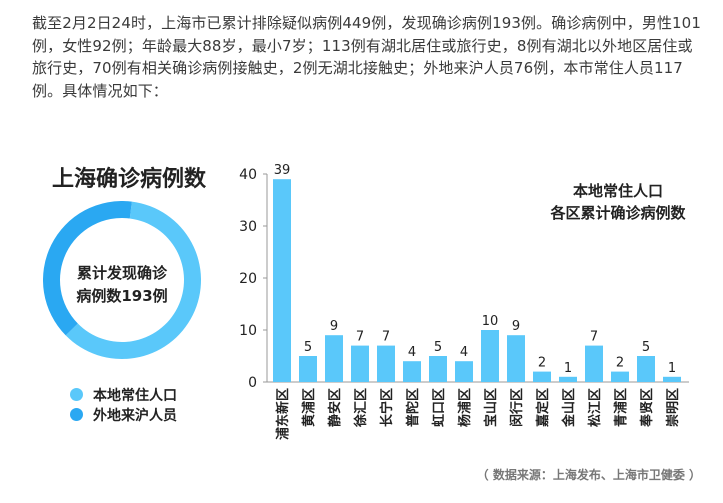 This screenshot has height=503, width=723. Describe the element at coordinates (309, 407) in the screenshot. I see `x-category-label: 黄浦区` at that location.